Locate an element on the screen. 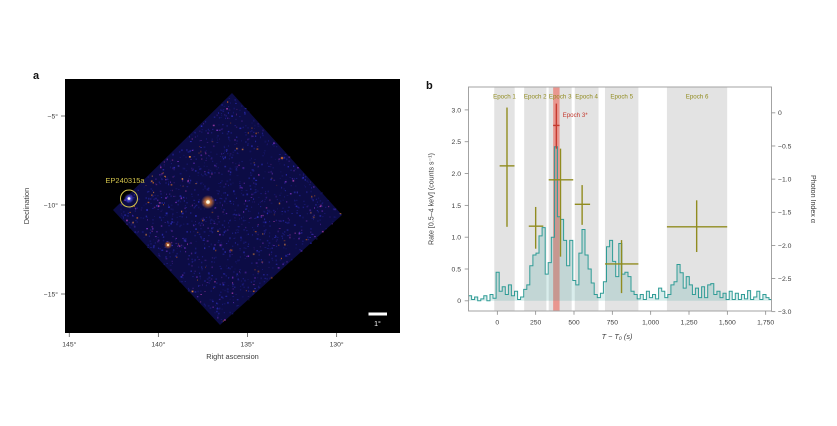 This screenshot has width=837, height=426. source-marker-circle is located at coordinates (129, 198).